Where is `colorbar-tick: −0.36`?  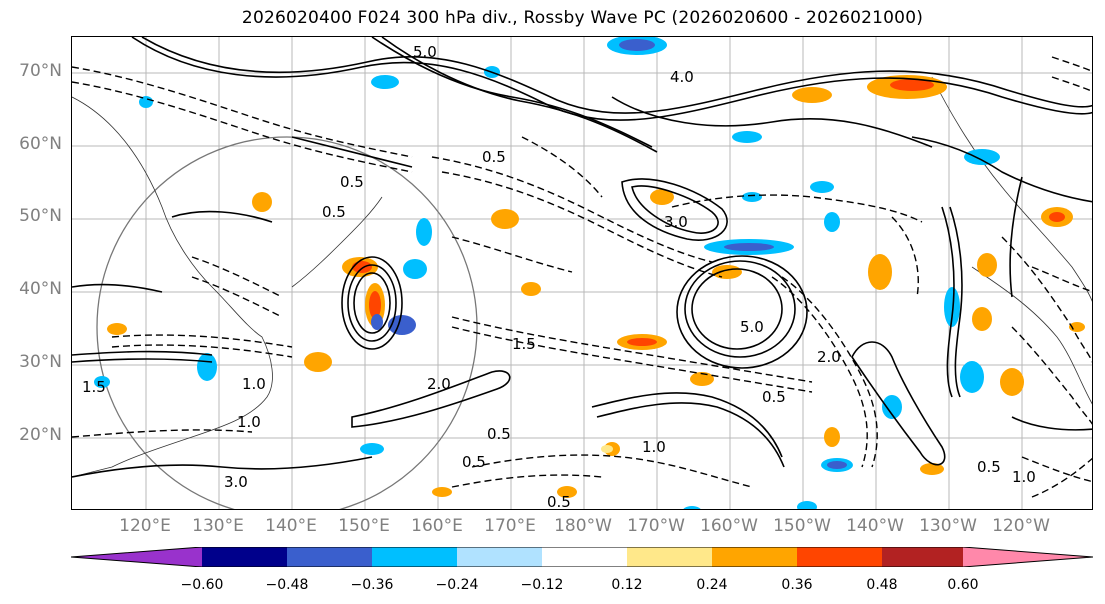
colorbar-tick: −0.36 is located at coordinates (372, 585).